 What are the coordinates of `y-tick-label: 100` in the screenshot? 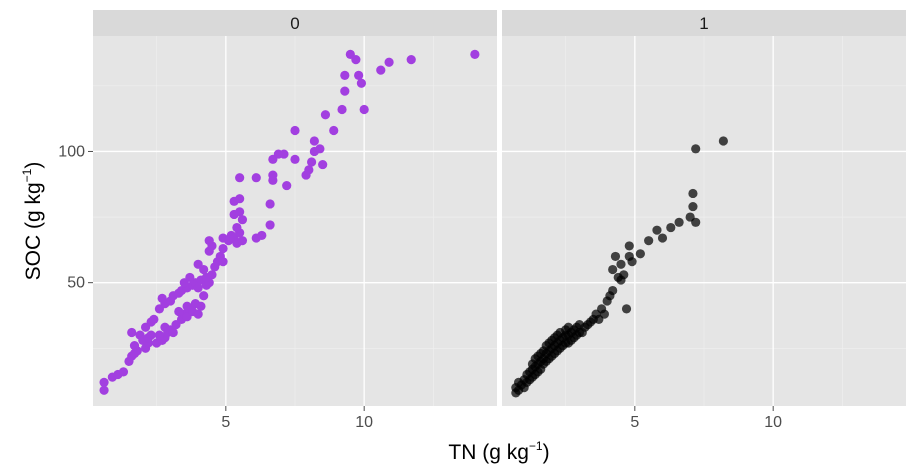 It's located at (71, 151).